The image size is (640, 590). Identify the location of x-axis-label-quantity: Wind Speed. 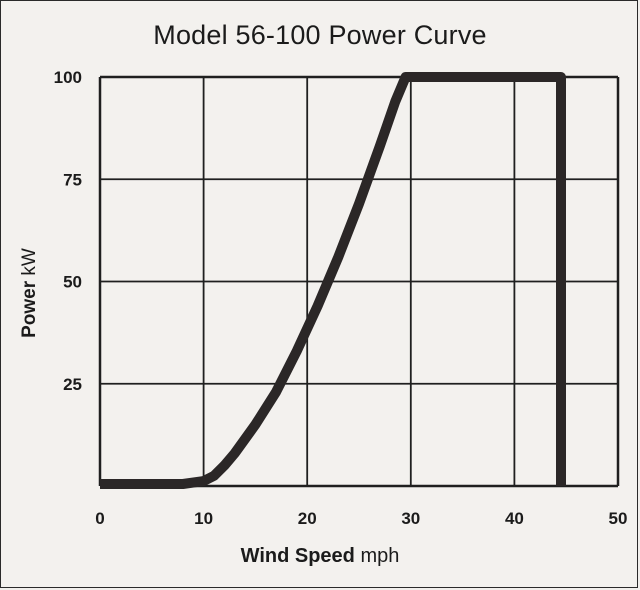
(297, 556).